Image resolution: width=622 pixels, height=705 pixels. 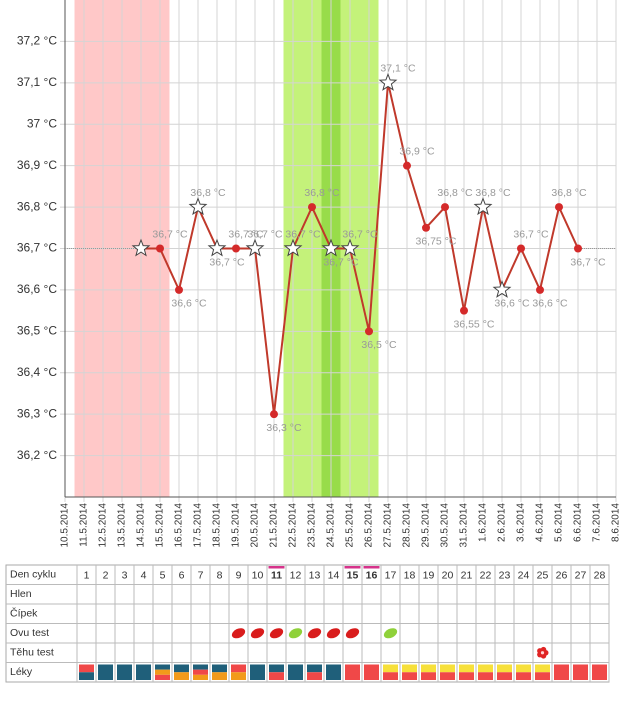 I want to click on x-tick-label: 19.5.2014, so click(x=236, y=525).